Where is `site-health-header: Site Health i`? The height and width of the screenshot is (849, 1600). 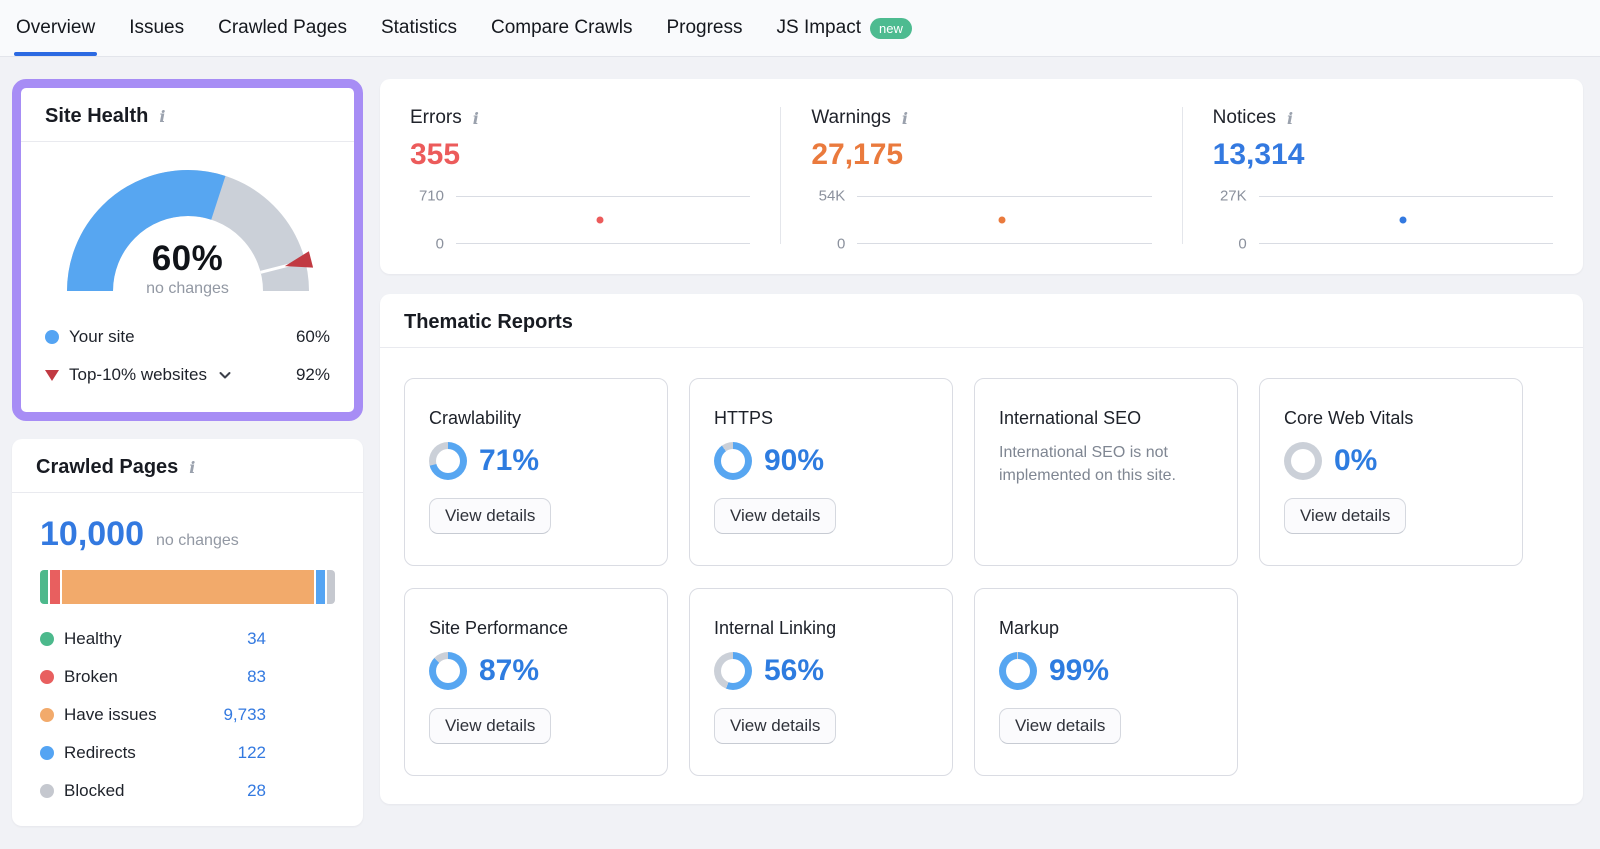 site-health-header: Site Health i is located at coordinates (187, 115).